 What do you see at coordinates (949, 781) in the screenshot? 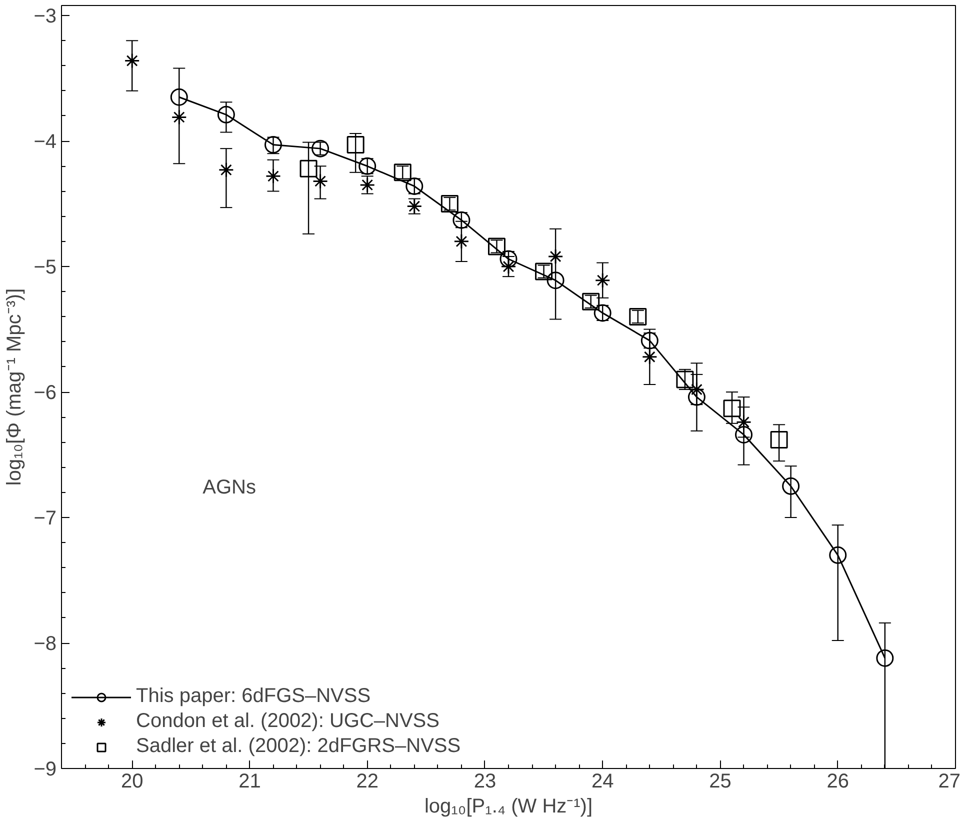
I see `x-tick-label: 27` at bounding box center [949, 781].